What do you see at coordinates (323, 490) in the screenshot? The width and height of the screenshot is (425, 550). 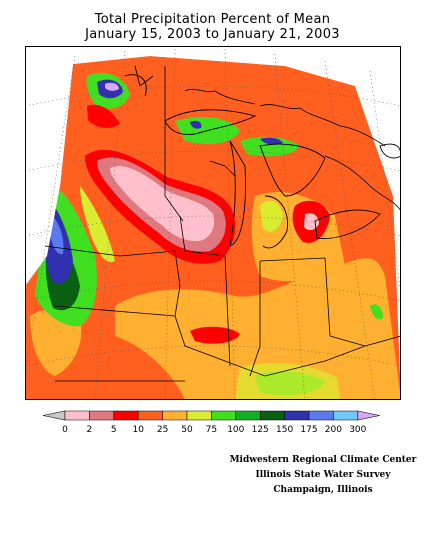 I see `credit-location: Champaign, Illinois` at bounding box center [323, 490].